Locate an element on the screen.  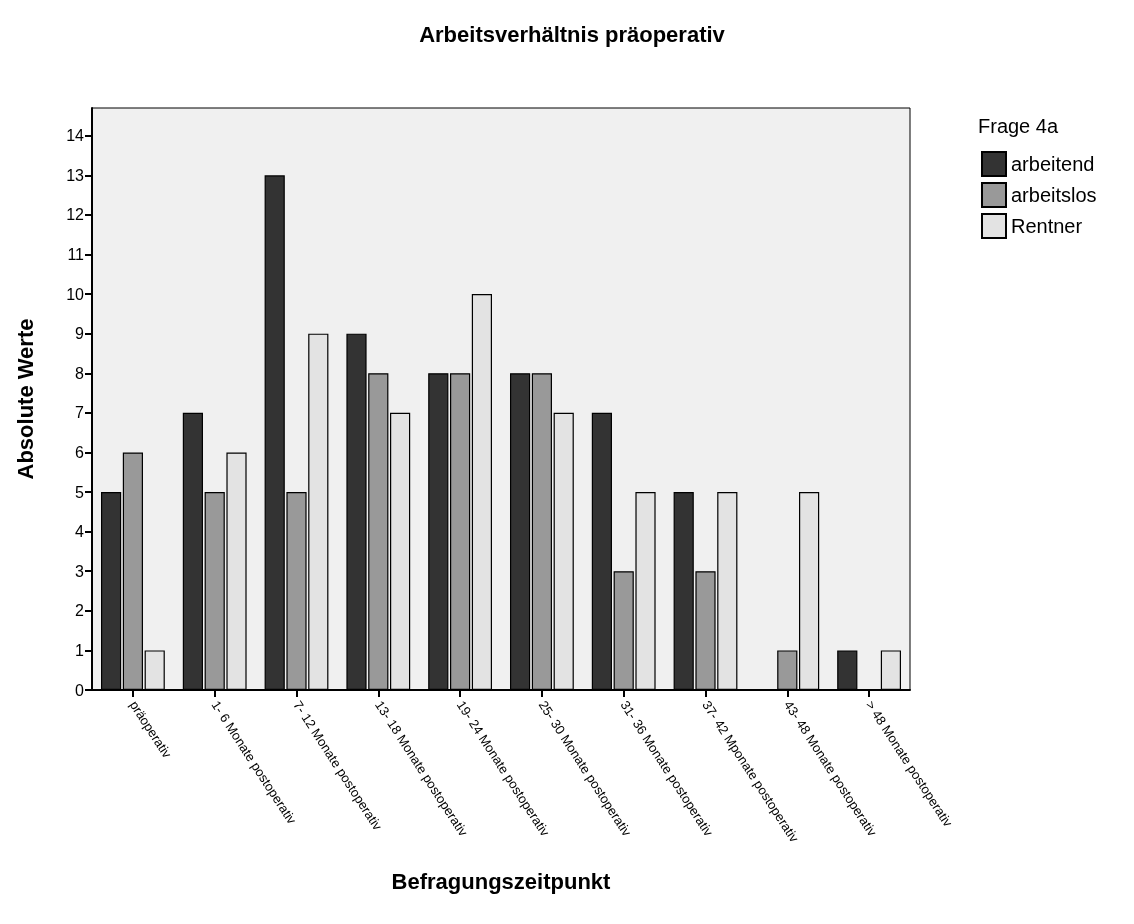
y-tick-label: 8 is located at coordinates (80, 373).